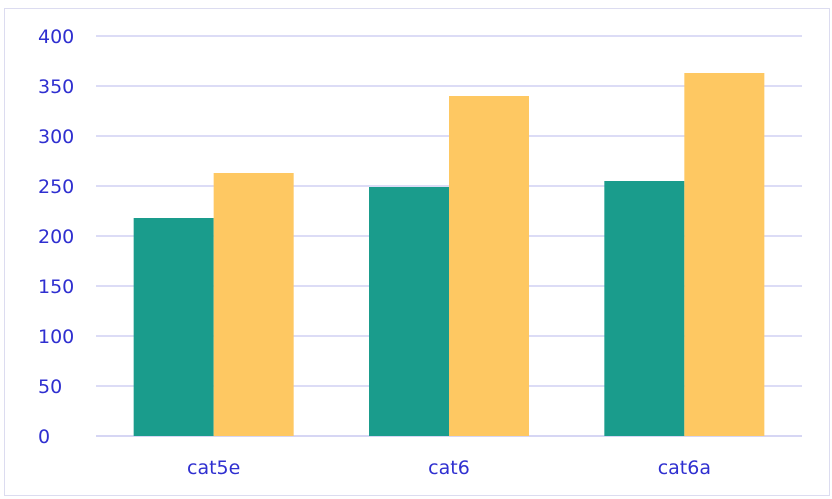  I want to click on y-tick-label: 250, so click(56, 187).